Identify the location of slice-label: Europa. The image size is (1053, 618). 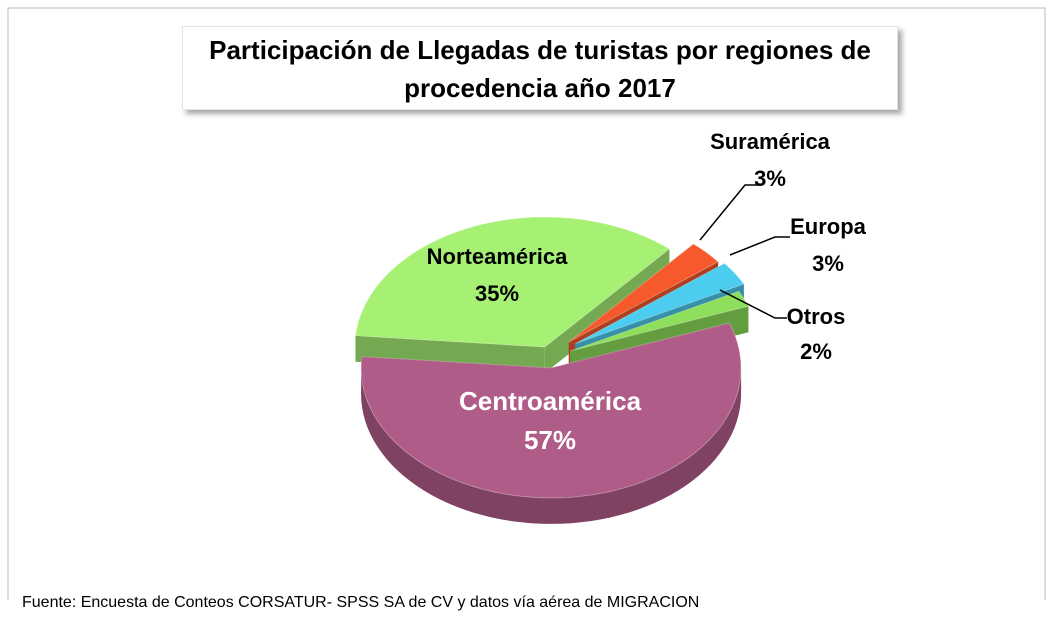
(828, 226).